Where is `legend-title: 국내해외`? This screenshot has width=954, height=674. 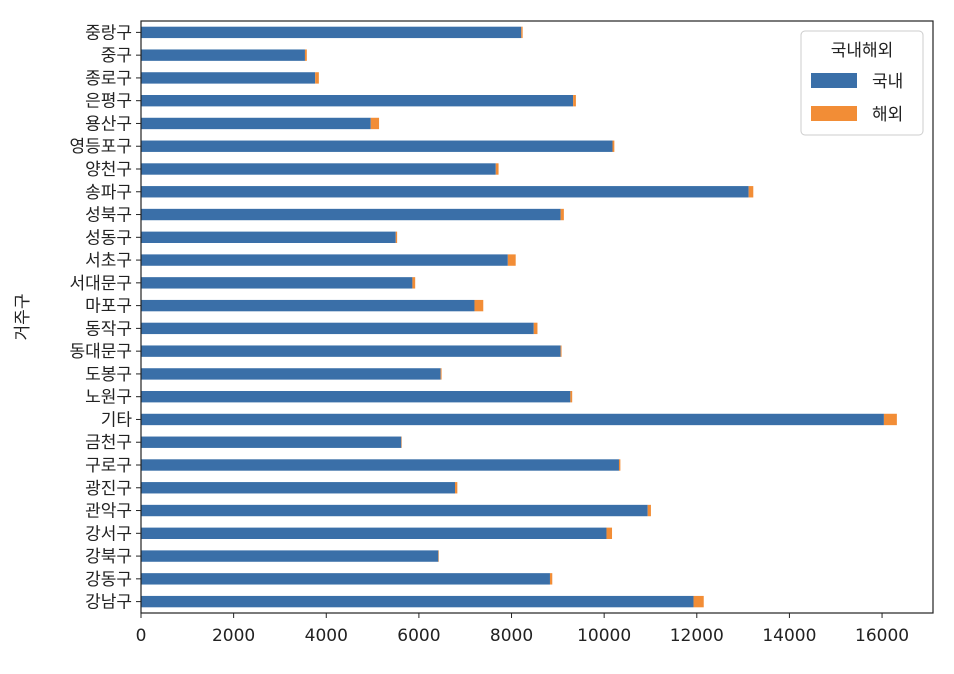
legend-title: 국내해외 is located at coordinates (862, 51).